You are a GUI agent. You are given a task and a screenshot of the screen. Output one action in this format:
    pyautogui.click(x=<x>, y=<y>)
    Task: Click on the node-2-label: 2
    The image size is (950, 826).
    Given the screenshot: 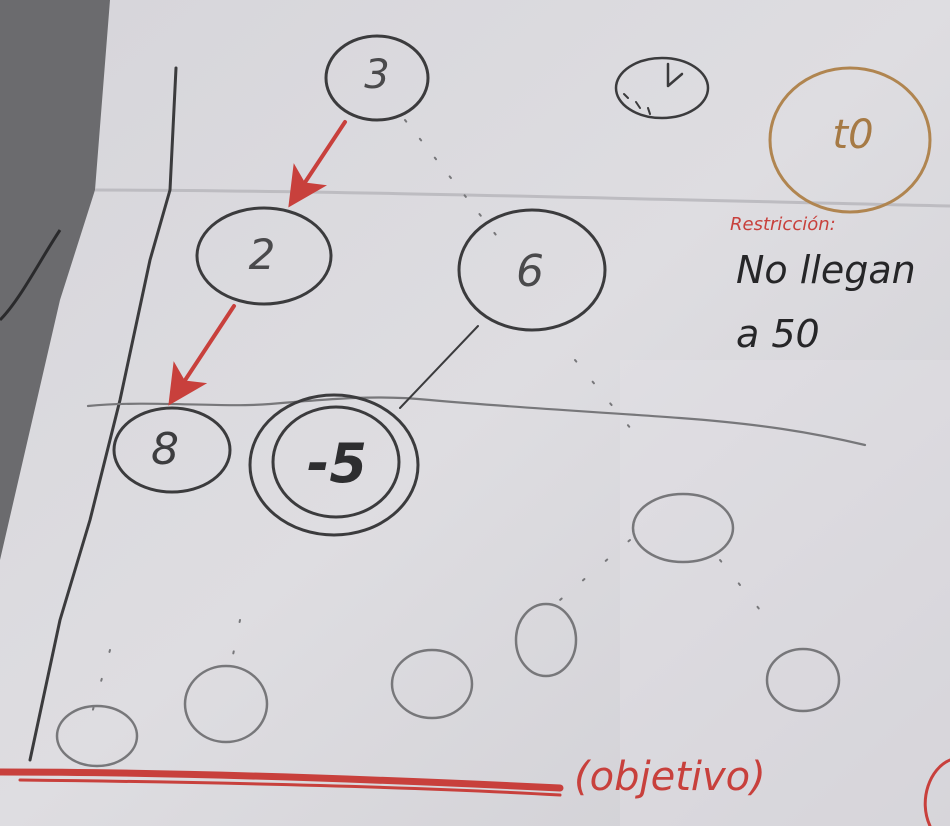 What is the action you would take?
    pyautogui.click(x=262, y=254)
    